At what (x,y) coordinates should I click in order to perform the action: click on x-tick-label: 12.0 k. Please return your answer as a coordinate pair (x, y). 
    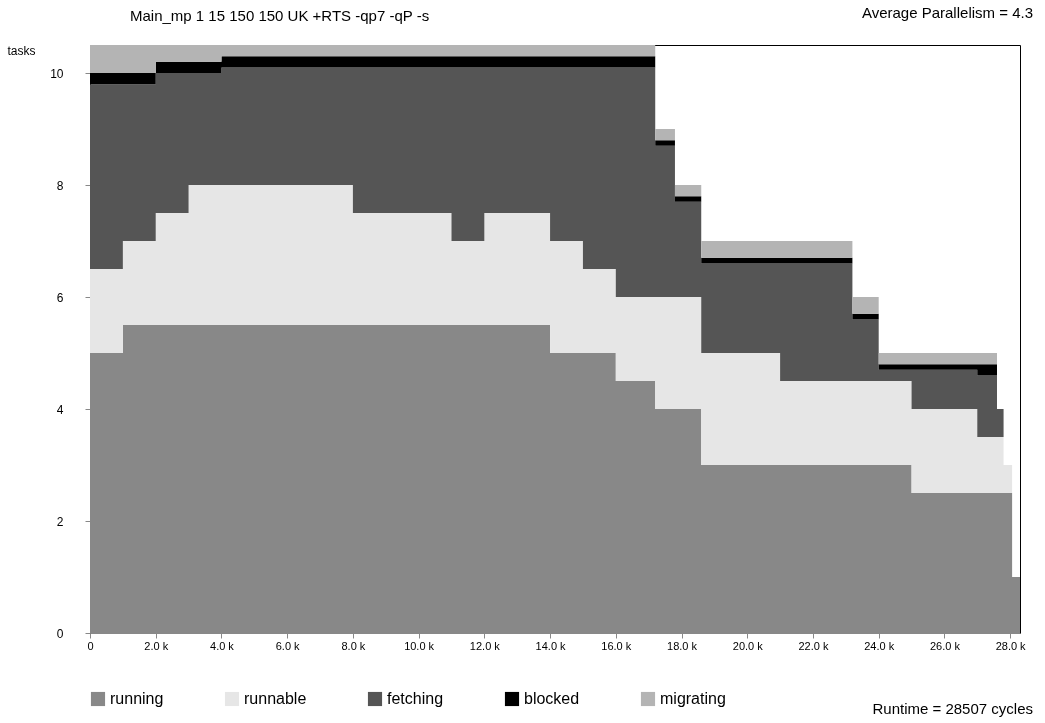
    Looking at the image, I should click on (485, 645).